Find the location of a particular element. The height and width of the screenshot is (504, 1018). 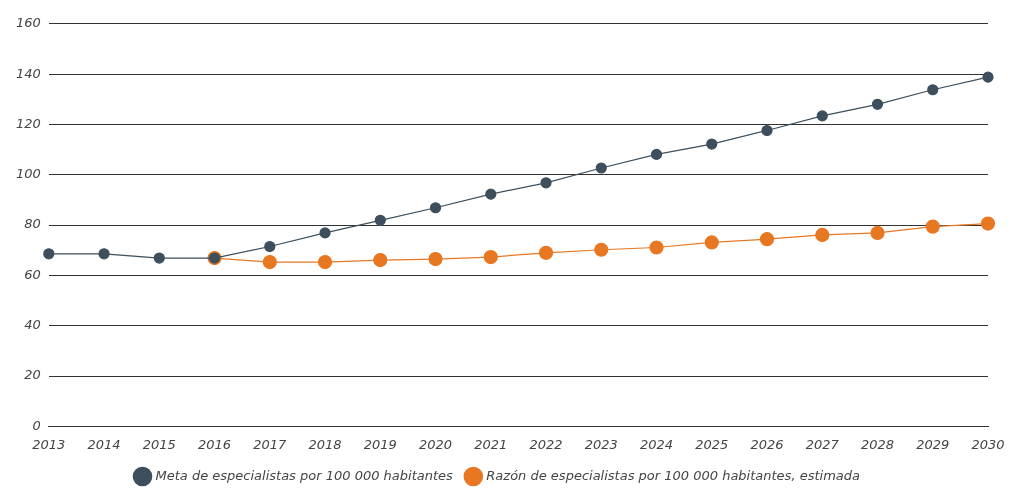

x-tick-label: 2021 is located at coordinates (491, 444).